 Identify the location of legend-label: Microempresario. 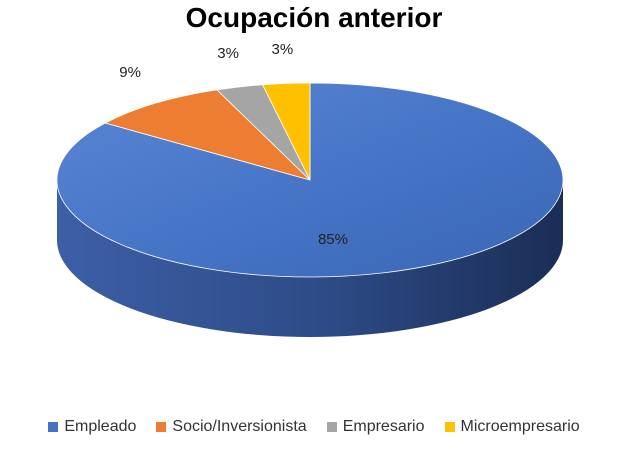
(520, 426).